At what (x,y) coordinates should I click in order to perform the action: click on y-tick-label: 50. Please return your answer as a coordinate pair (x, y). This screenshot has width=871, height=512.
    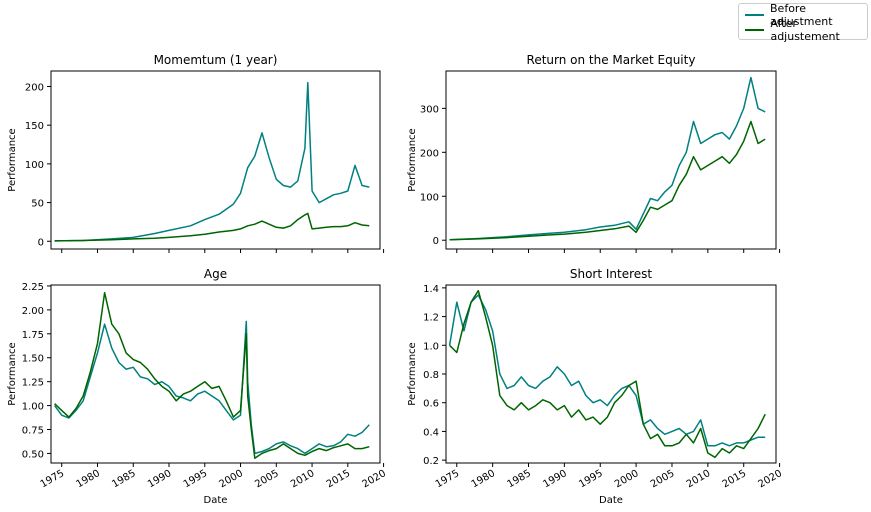
    Looking at the image, I should click on (37, 204).